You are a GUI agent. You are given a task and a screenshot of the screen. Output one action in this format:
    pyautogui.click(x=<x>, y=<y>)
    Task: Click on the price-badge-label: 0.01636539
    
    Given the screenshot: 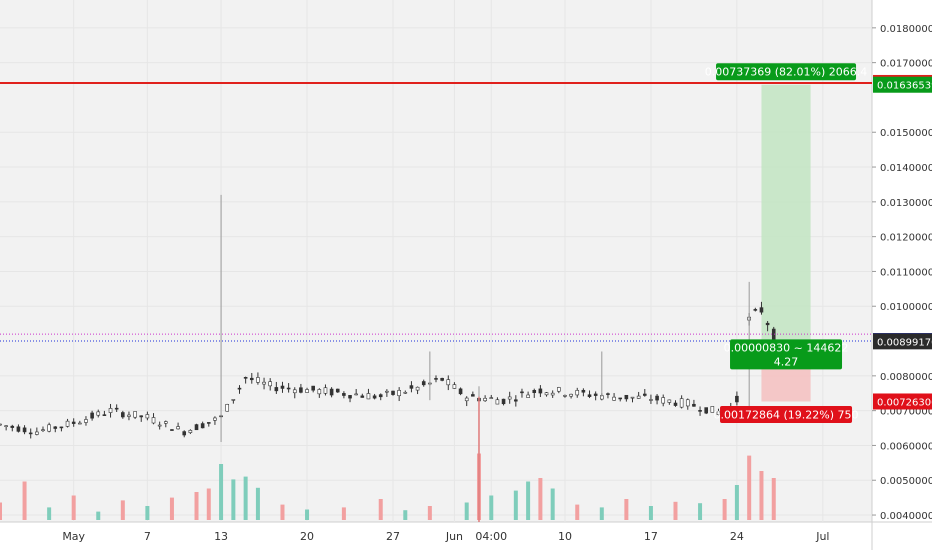 What is the action you would take?
    pyautogui.click(x=904, y=86)
    